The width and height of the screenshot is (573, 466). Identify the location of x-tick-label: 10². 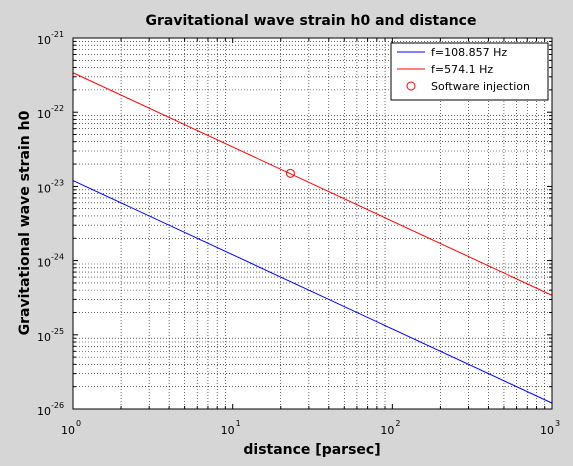
(390, 428).